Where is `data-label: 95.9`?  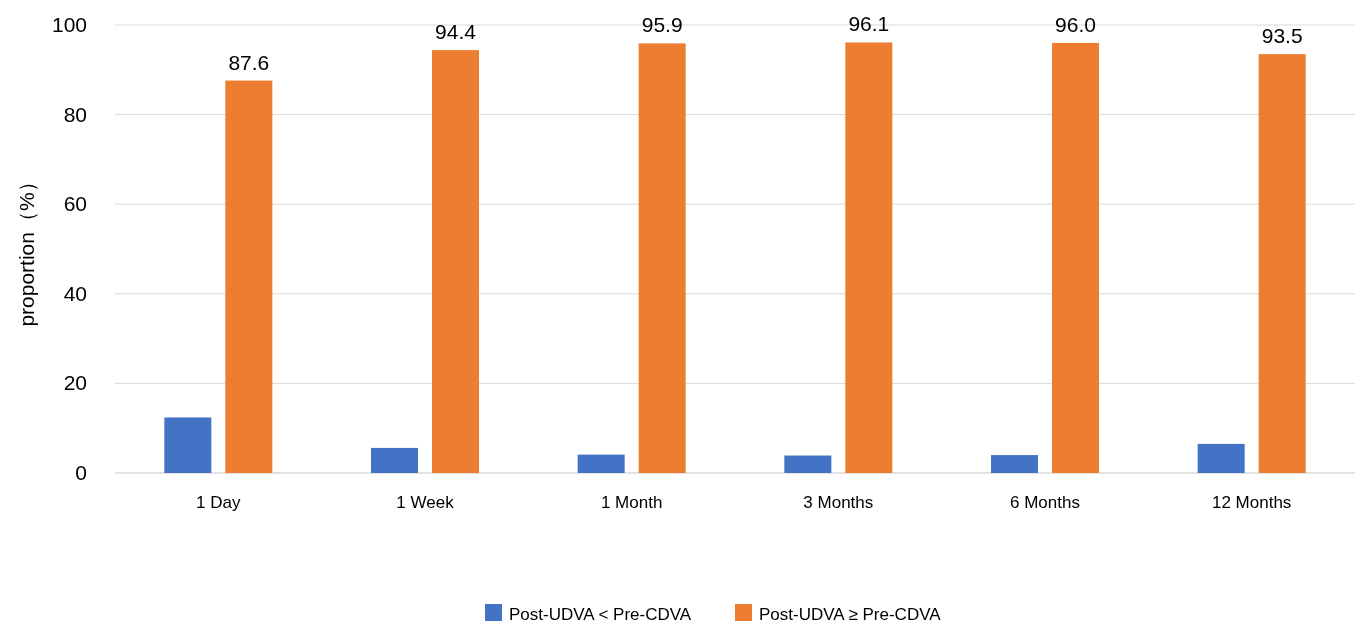 data-label: 95.9 is located at coordinates (662, 25).